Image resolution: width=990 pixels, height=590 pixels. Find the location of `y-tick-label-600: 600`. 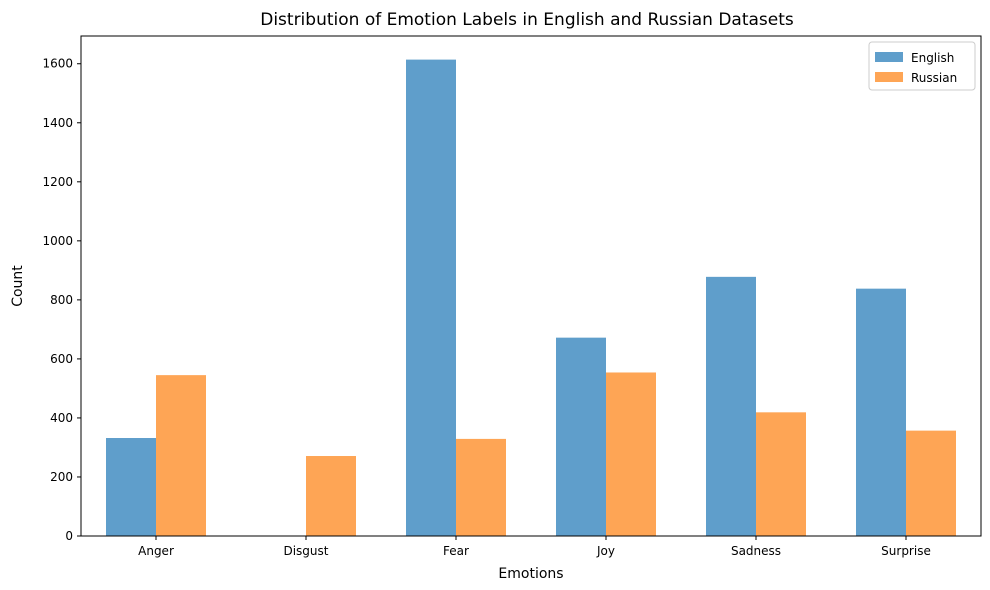

y-tick-label-600: 600 is located at coordinates (61, 359).